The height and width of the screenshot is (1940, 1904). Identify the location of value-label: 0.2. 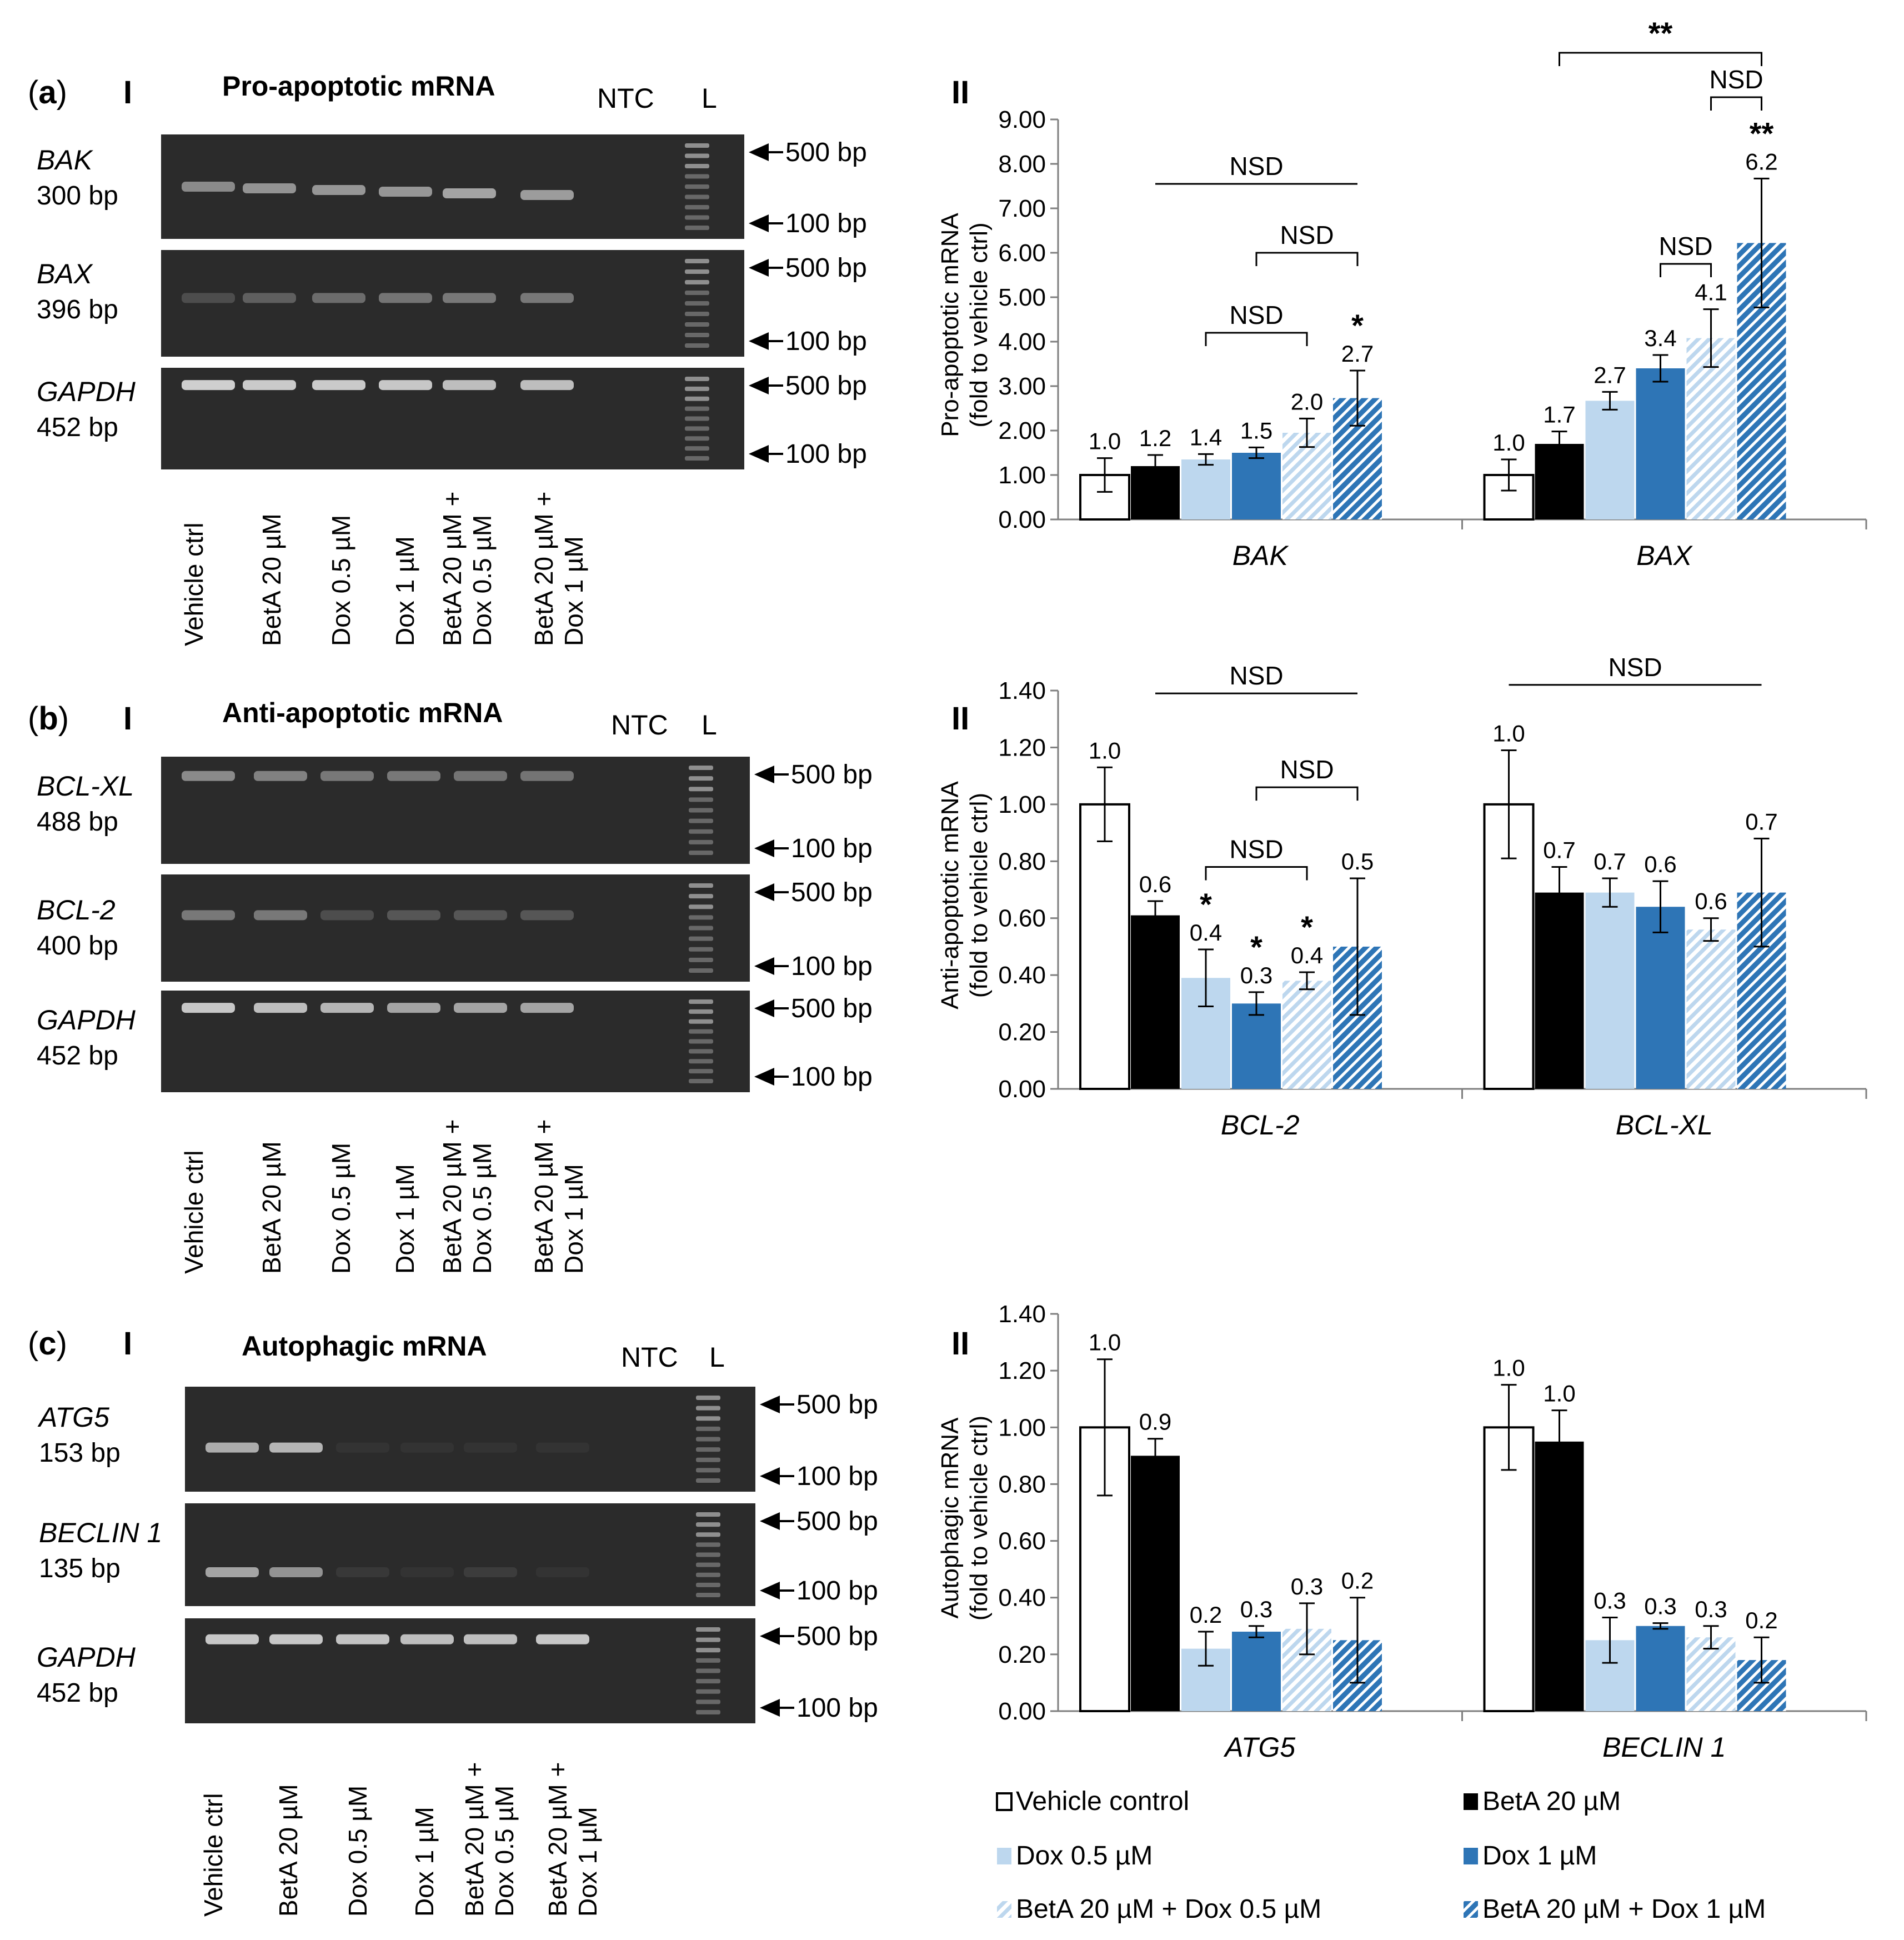
(1206, 1615).